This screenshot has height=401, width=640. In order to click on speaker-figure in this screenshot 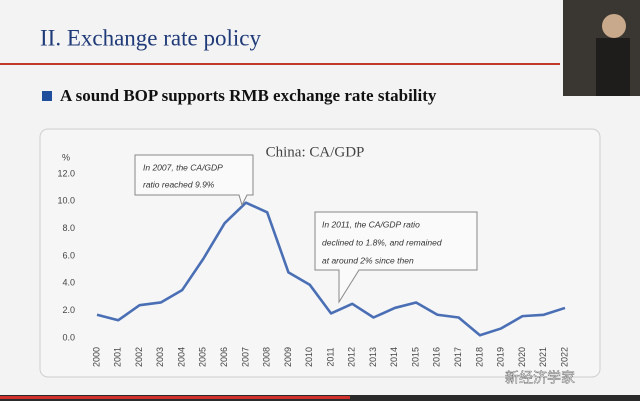, I will do `click(613, 67)`.